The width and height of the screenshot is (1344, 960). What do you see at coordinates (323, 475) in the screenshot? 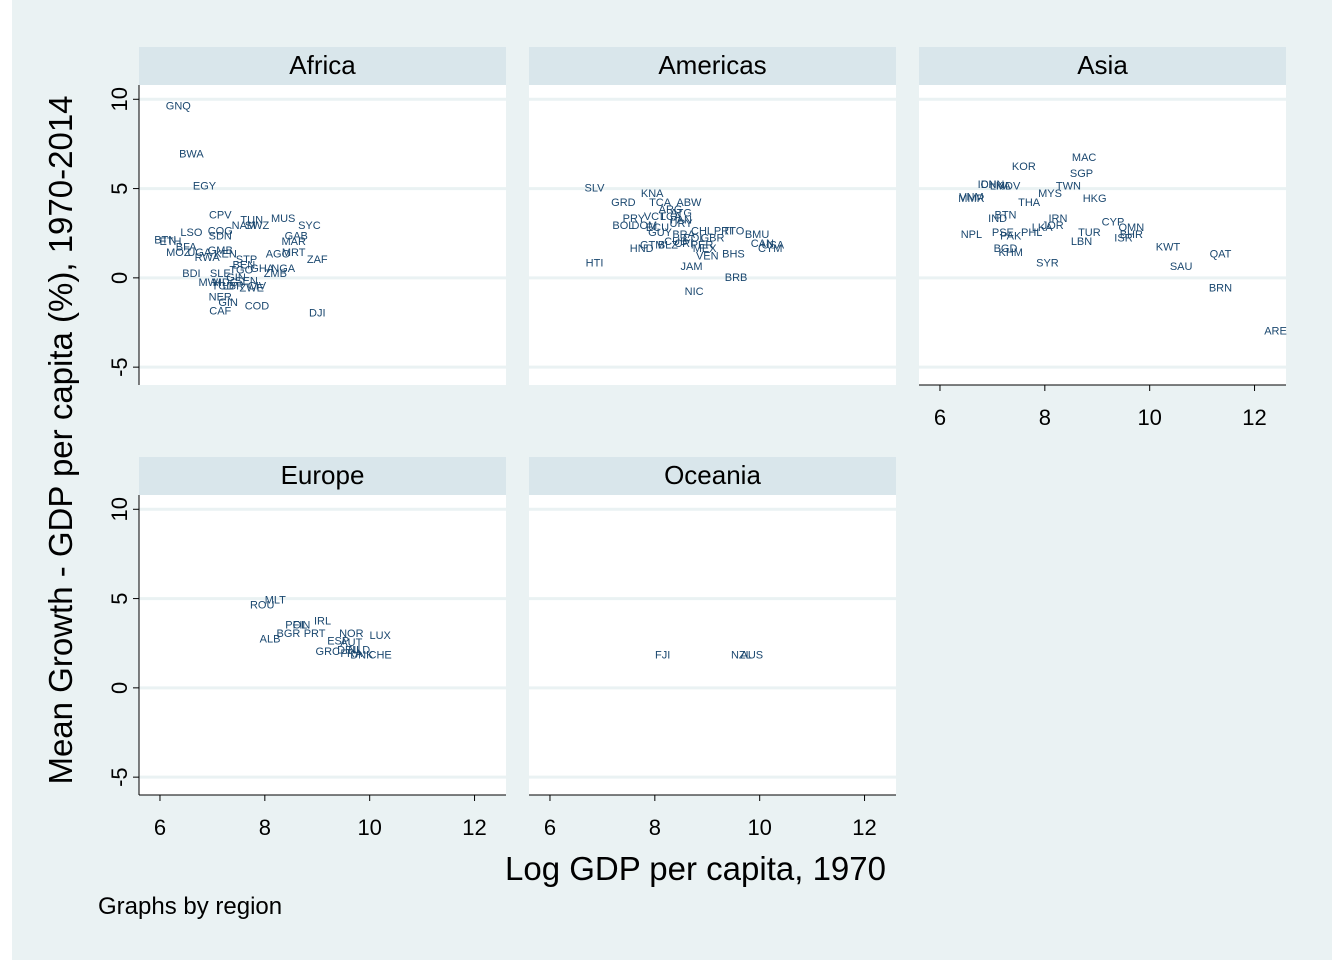
I see `panel-title: Europe` at bounding box center [323, 475].